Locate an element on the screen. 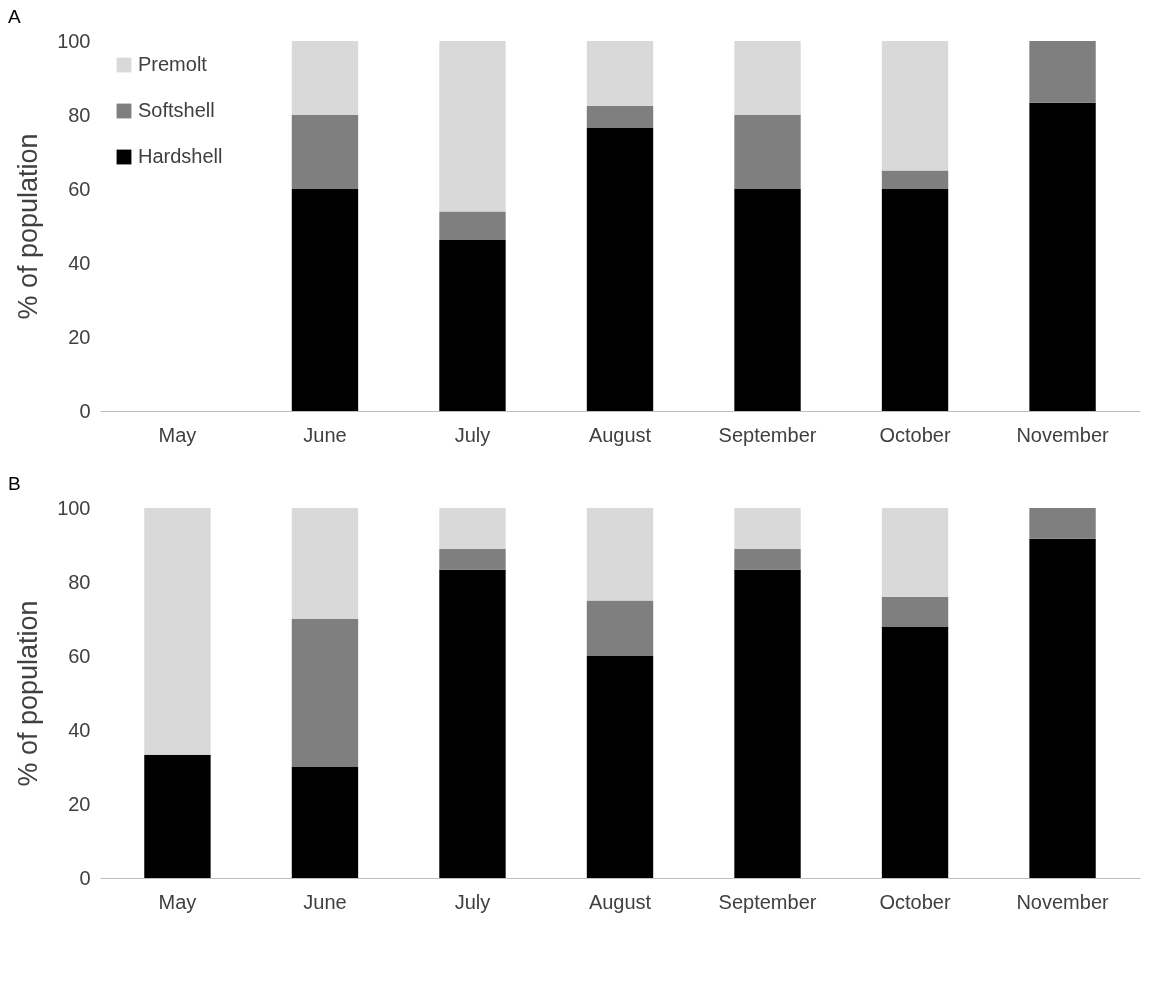 This screenshot has height=1004, width=1160. legend-label: Hardshell is located at coordinates (180, 156).